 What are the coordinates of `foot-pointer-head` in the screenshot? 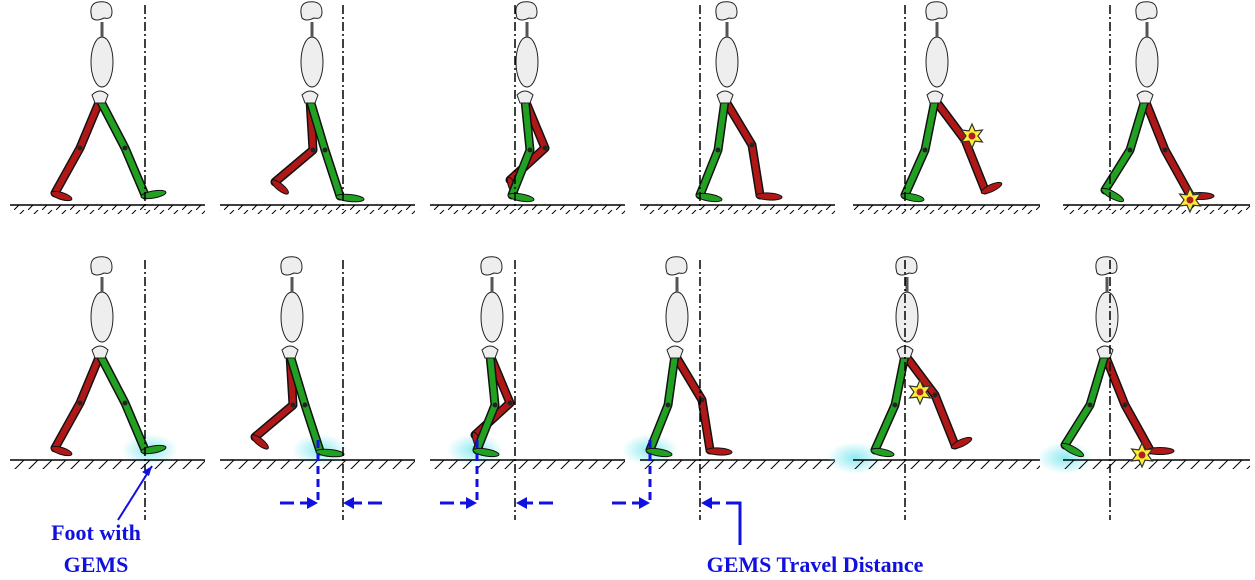 It's located at (147, 471).